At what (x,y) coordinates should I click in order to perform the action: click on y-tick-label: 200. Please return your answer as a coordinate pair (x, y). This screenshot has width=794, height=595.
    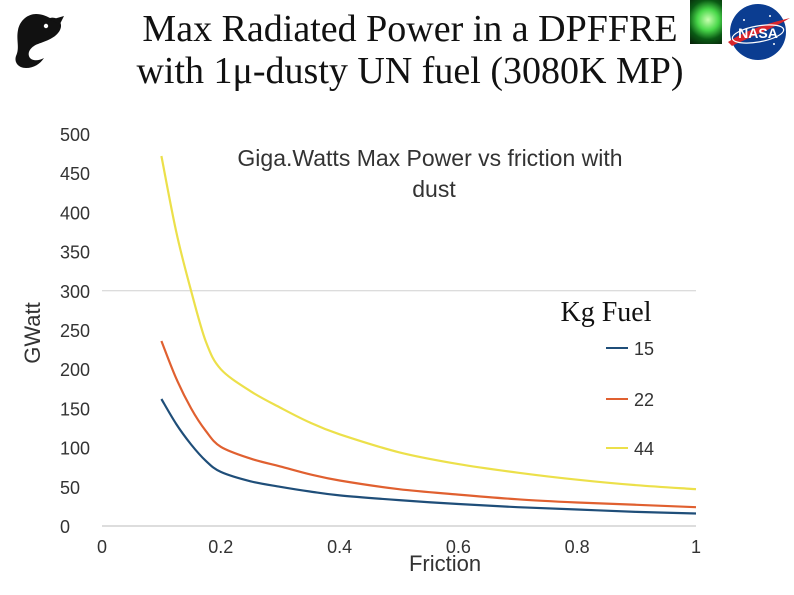
    Looking at the image, I should click on (75, 370).